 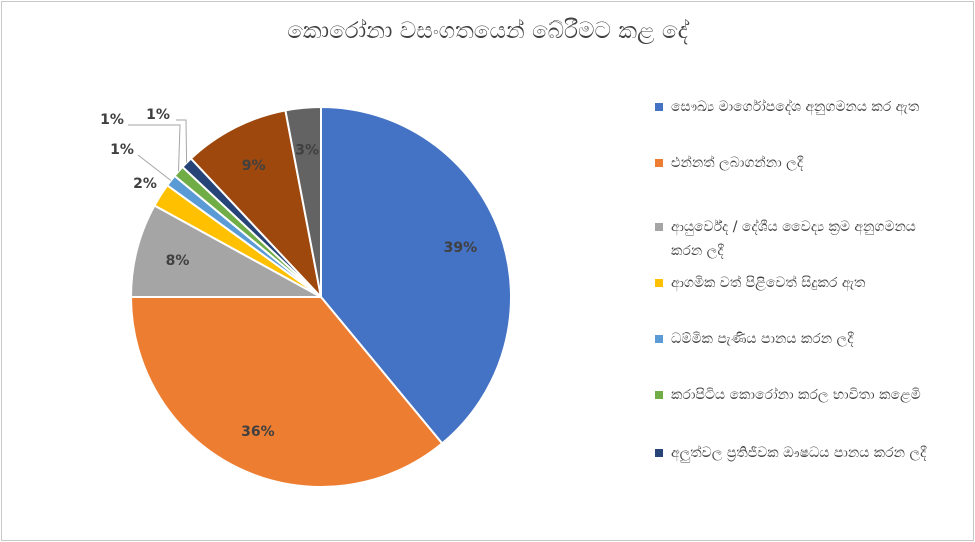 What do you see at coordinates (795, 107) in the screenshot?
I see `legend-label: සෞඛ්‍ය මාර්ගෝපදේශ අනුගමනය කර ඇත` at bounding box center [795, 107].